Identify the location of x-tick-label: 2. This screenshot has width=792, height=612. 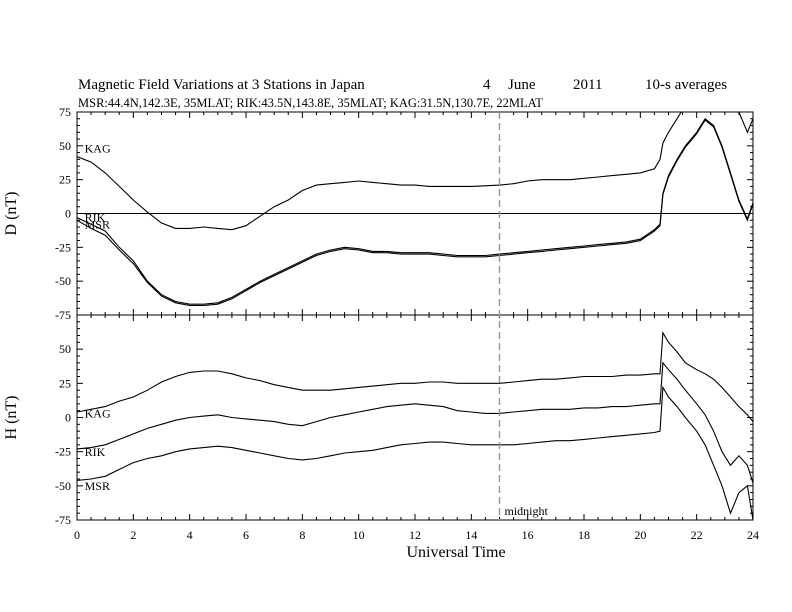
(133, 535).